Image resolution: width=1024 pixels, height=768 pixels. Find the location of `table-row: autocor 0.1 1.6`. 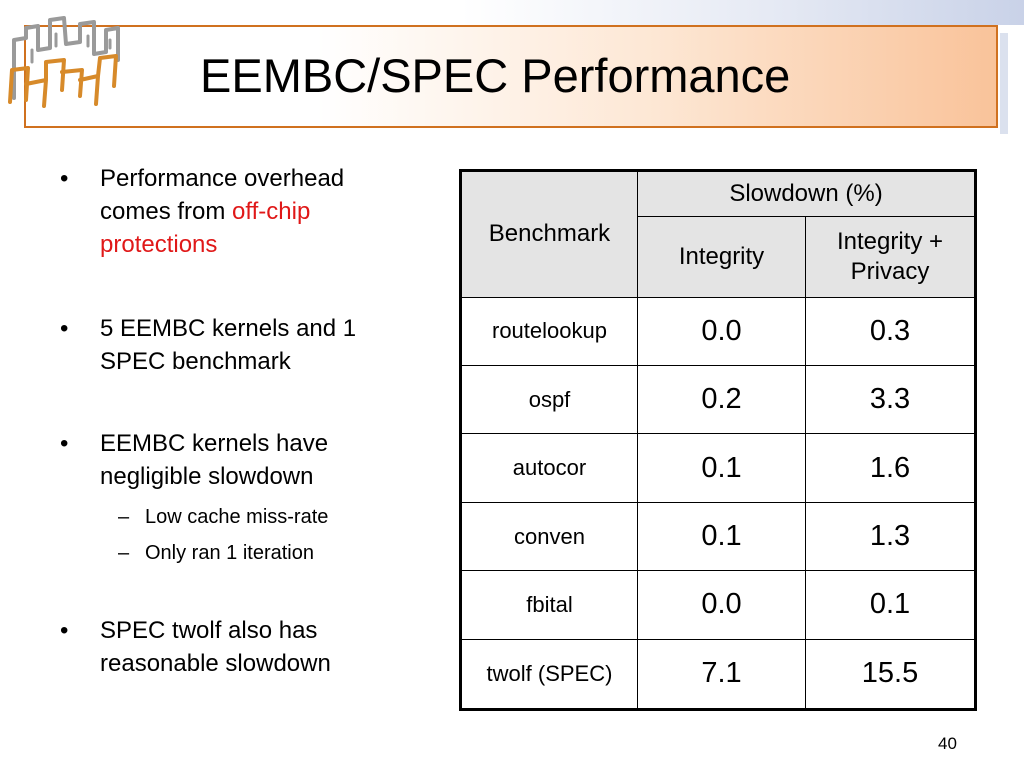

table-row: autocor 0.1 1.6 is located at coordinates (718, 468).